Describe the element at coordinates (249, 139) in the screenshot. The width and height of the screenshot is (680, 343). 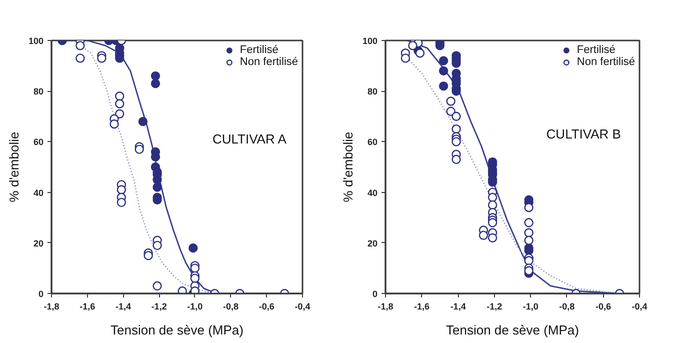
I see `annotation: CULTIVAR A` at that location.